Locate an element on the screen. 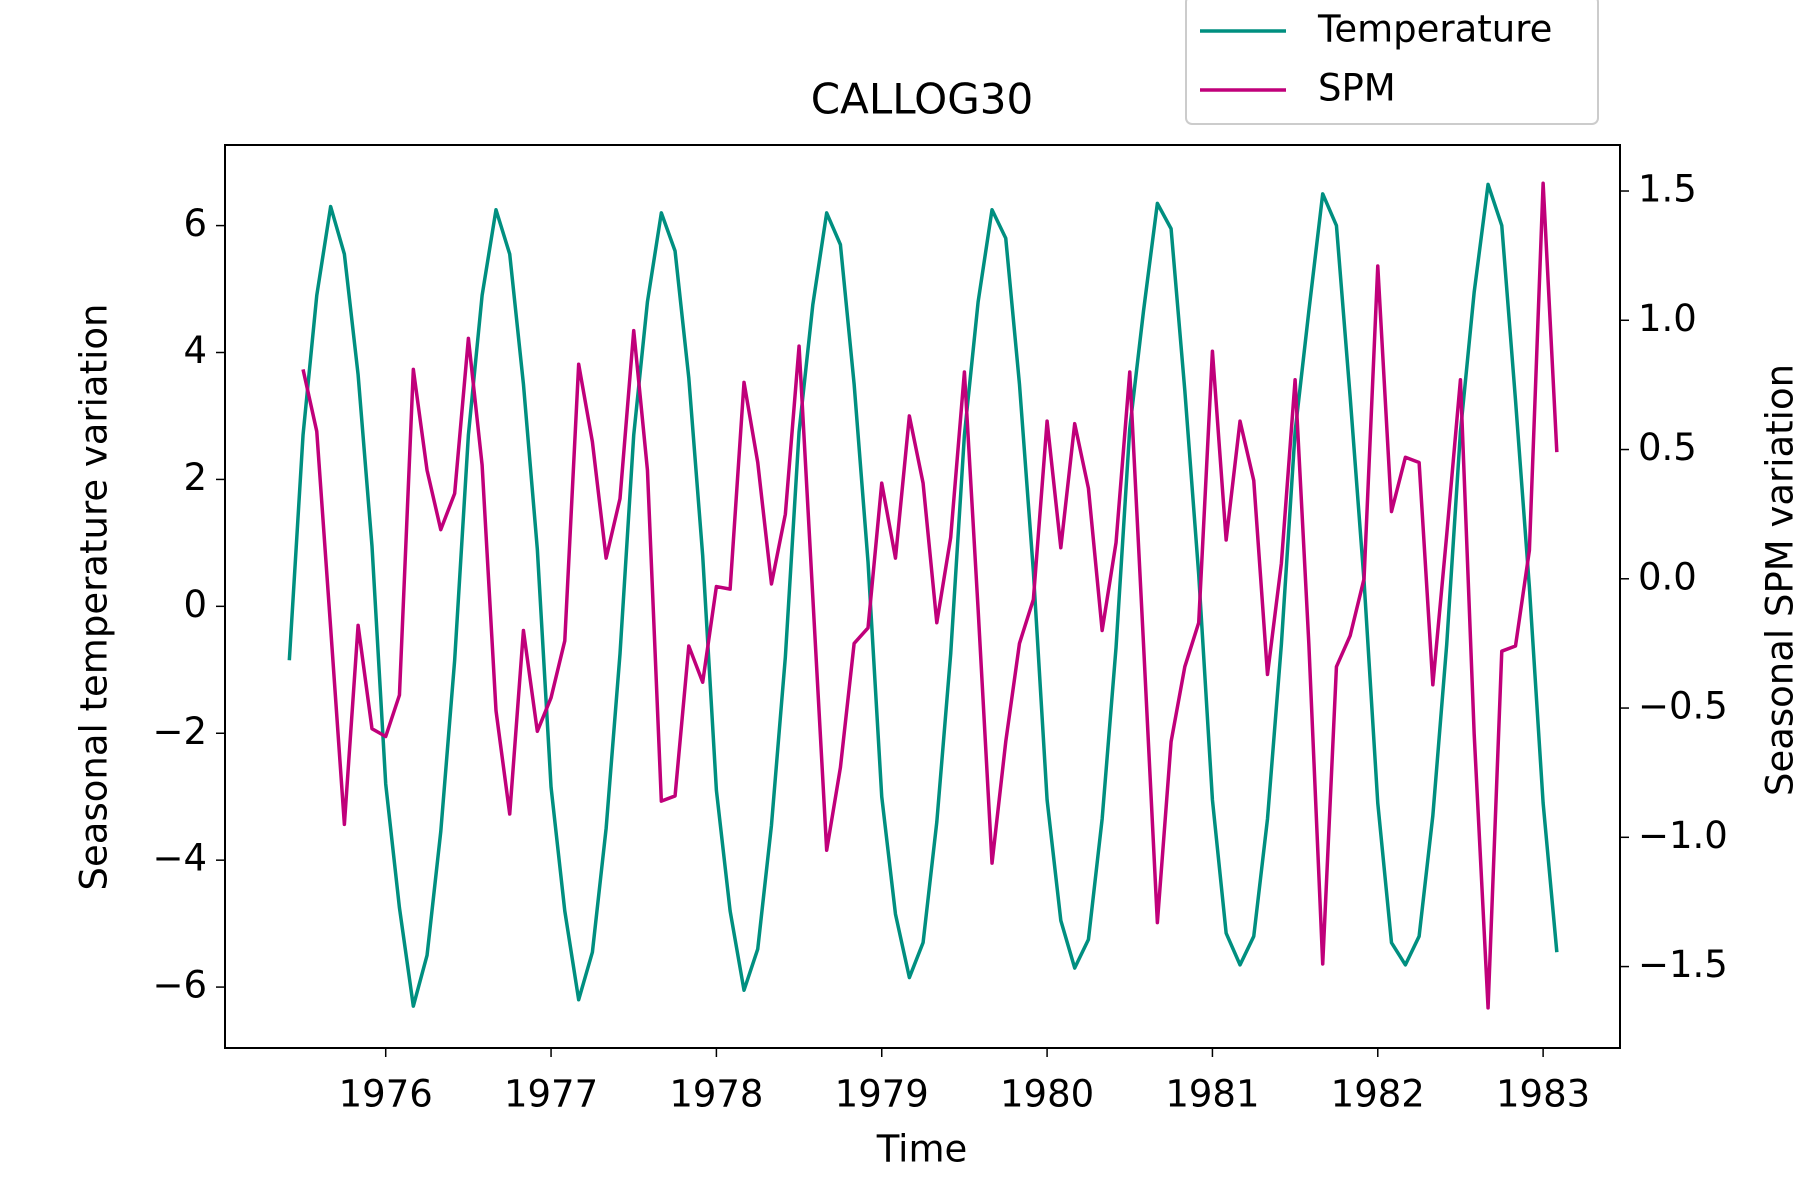  y2-tick-label: −0.5 is located at coordinates (1683, 706).